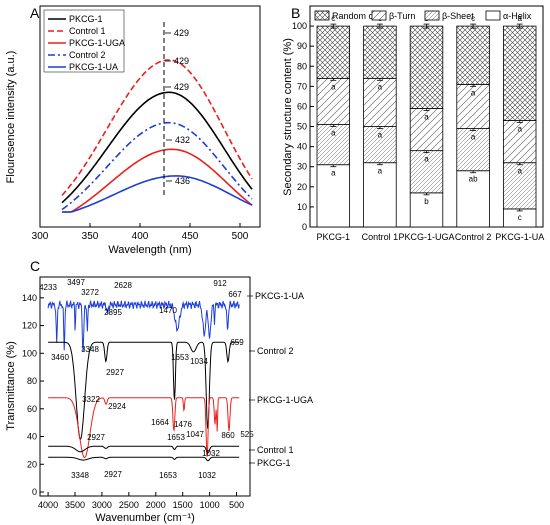 Image resolution: width=550 pixels, height=525 pixels. I want to click on y-tick-label-b: 60, so click(302, 106).